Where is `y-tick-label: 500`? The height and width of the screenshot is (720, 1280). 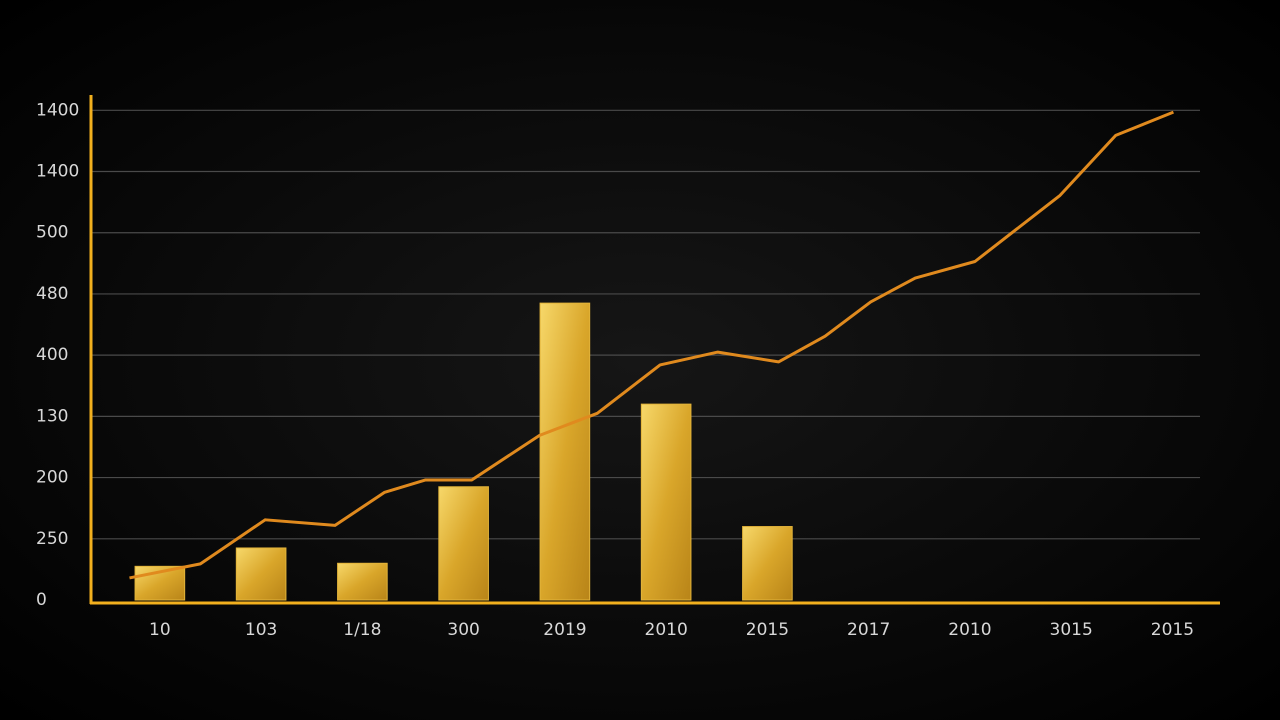
y-tick-label: 500 is located at coordinates (52, 233).